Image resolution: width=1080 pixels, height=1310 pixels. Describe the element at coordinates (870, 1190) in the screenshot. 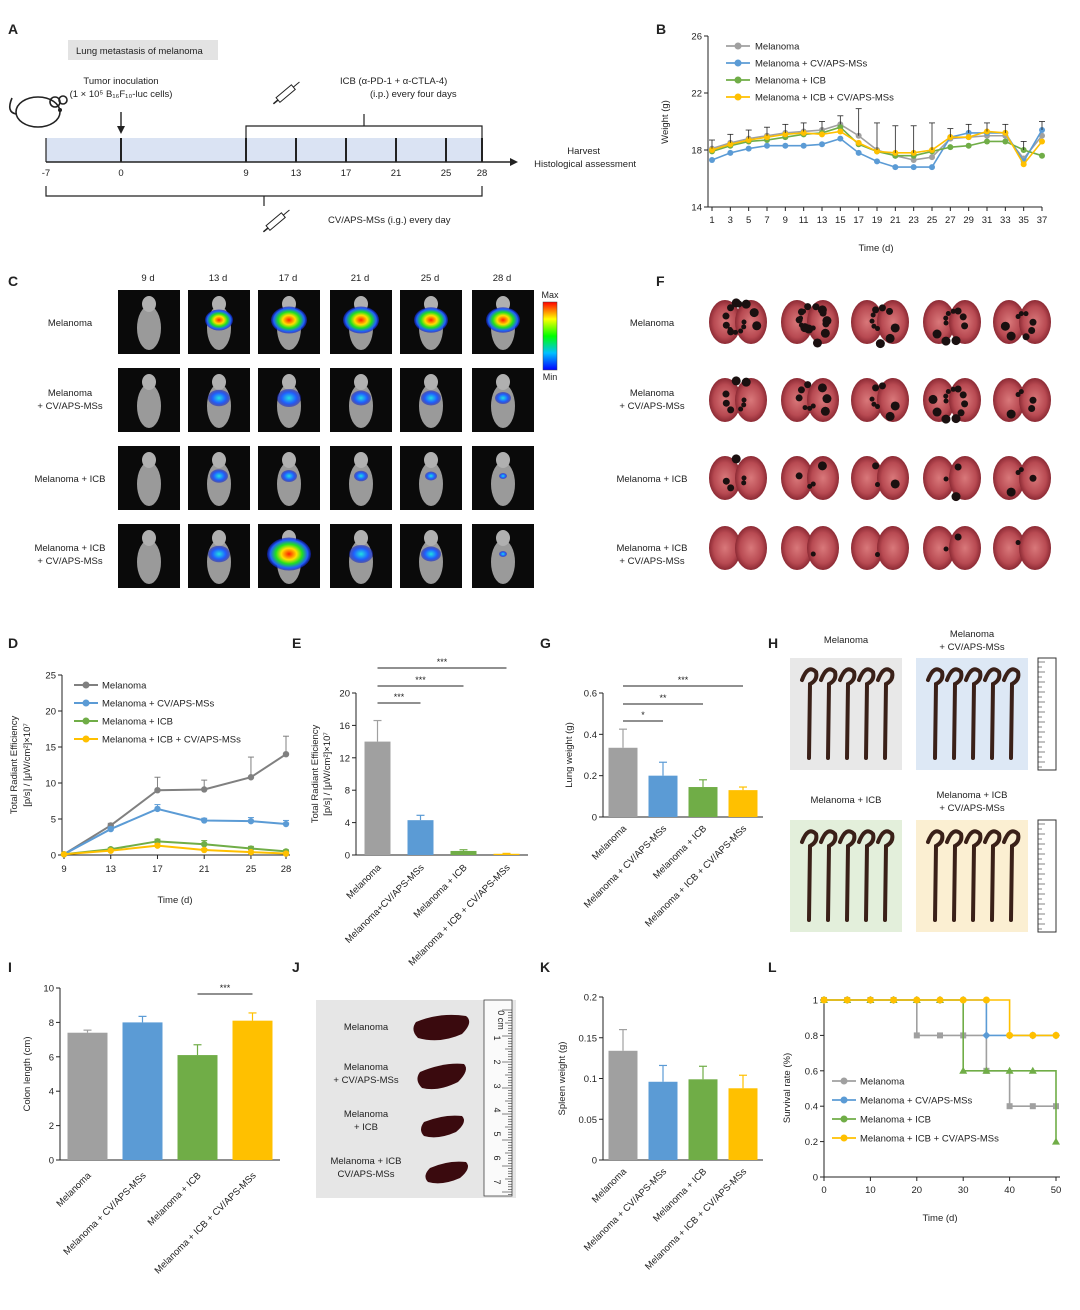

I see `x-tick-label: 10` at that location.